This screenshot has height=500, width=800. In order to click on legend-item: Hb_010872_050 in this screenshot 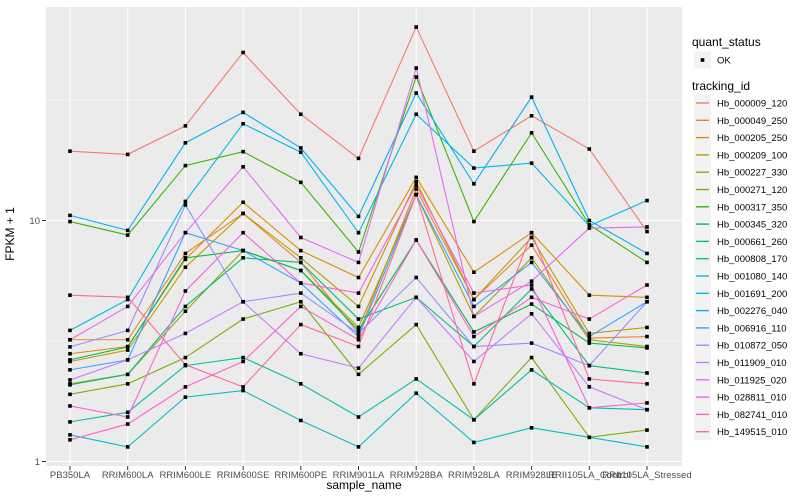, I will do `click(740, 345)`.